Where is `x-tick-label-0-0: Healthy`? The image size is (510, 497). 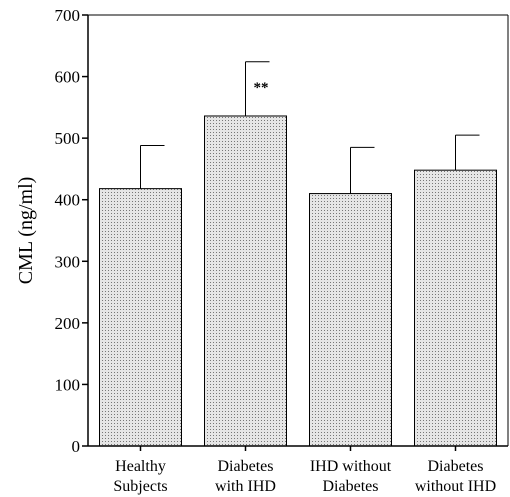
x-tick-label-0-0: Healthy is located at coordinates (140, 466).